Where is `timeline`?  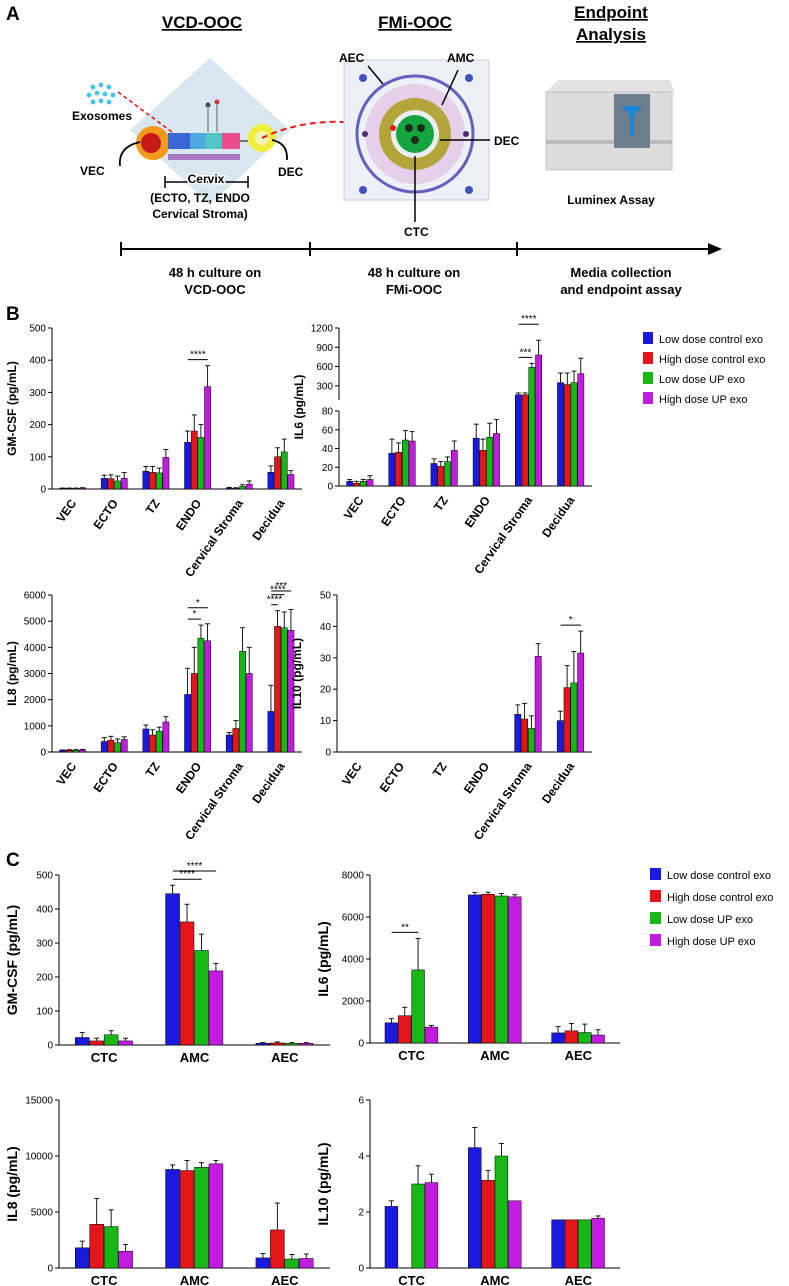
timeline is located at coordinates (421, 249).